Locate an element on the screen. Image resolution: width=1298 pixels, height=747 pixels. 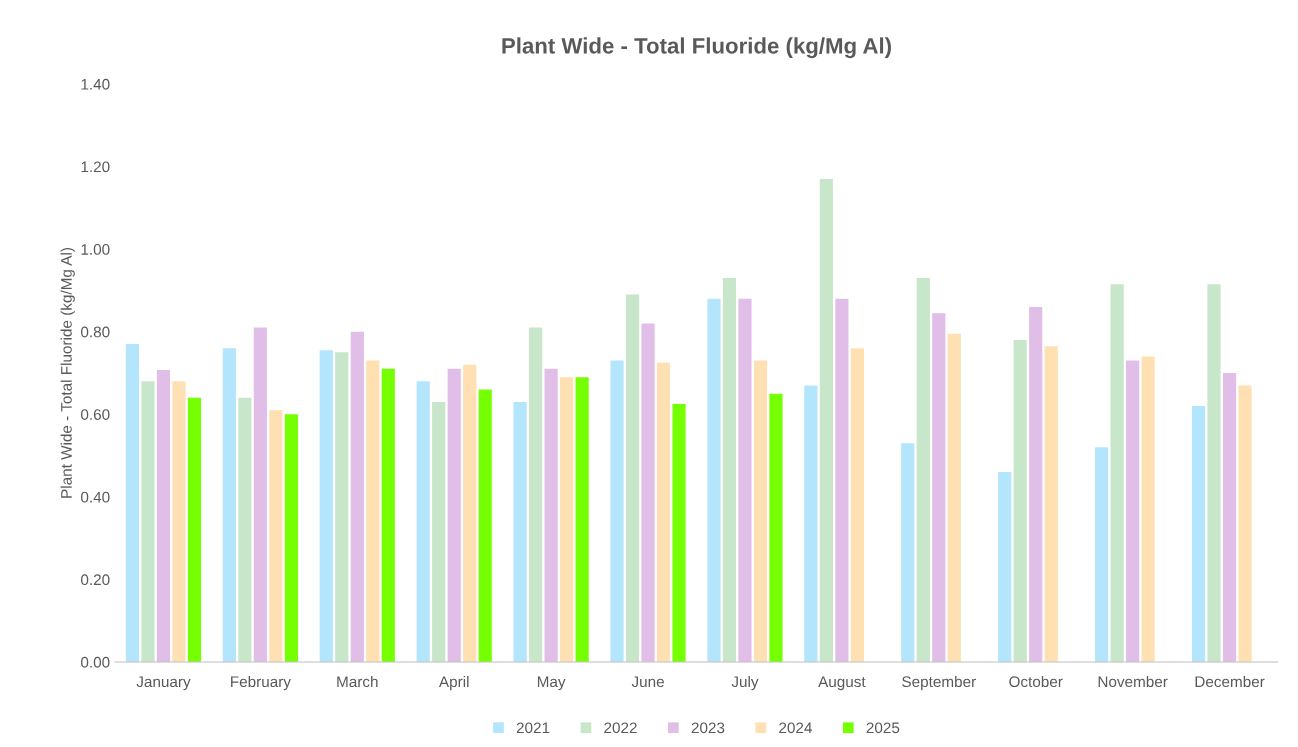
x-tick-label: November is located at coordinates (1133, 681).